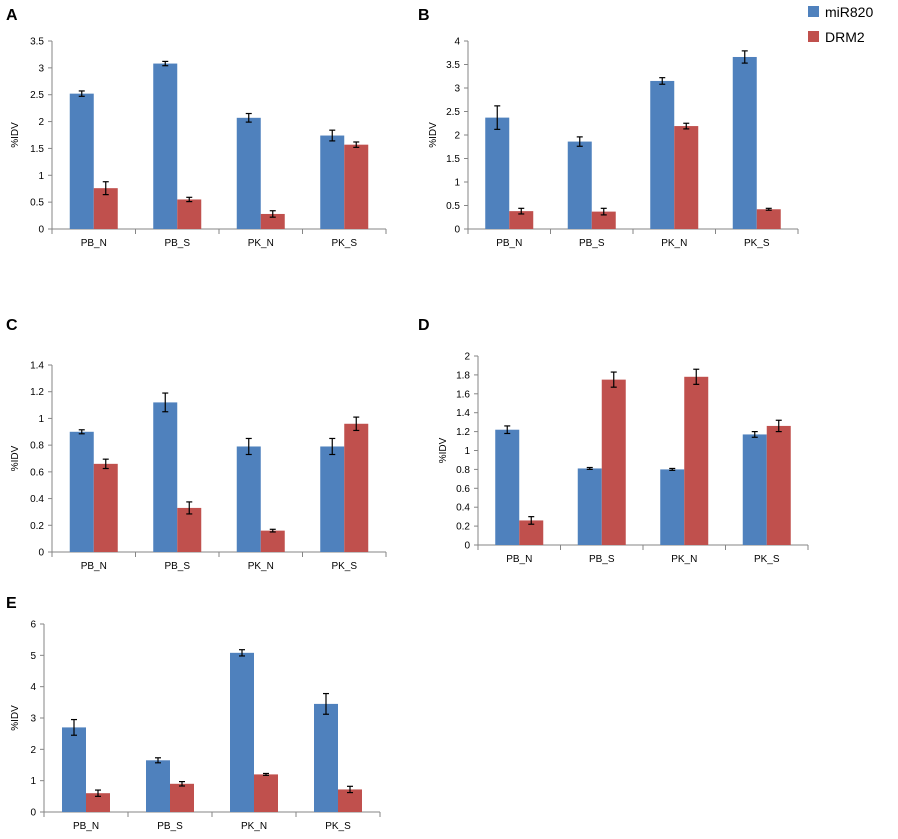 This screenshot has height=839, width=898. What do you see at coordinates (12, 15) in the screenshot?
I see `panel-label-a: A` at bounding box center [12, 15].